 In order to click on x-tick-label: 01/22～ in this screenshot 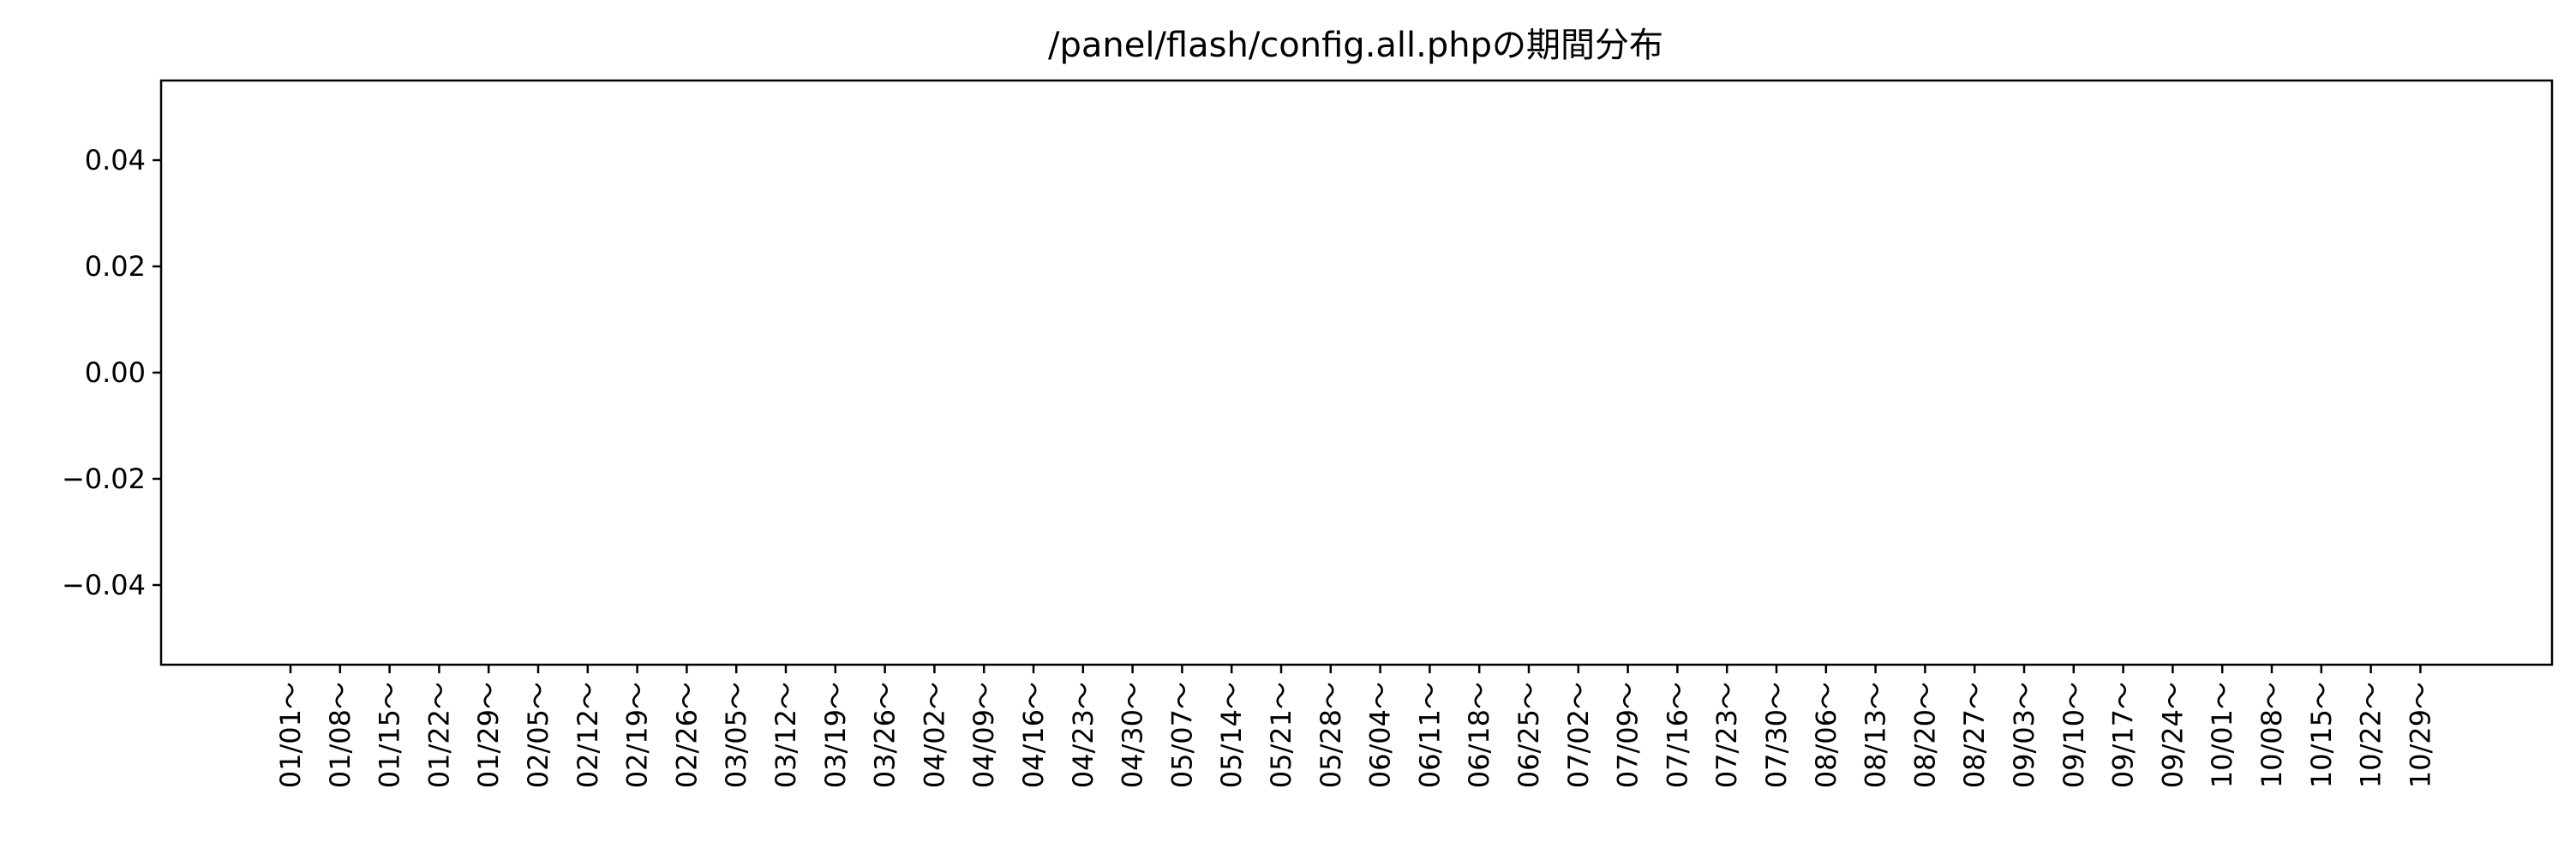, I will do `click(438, 735)`.